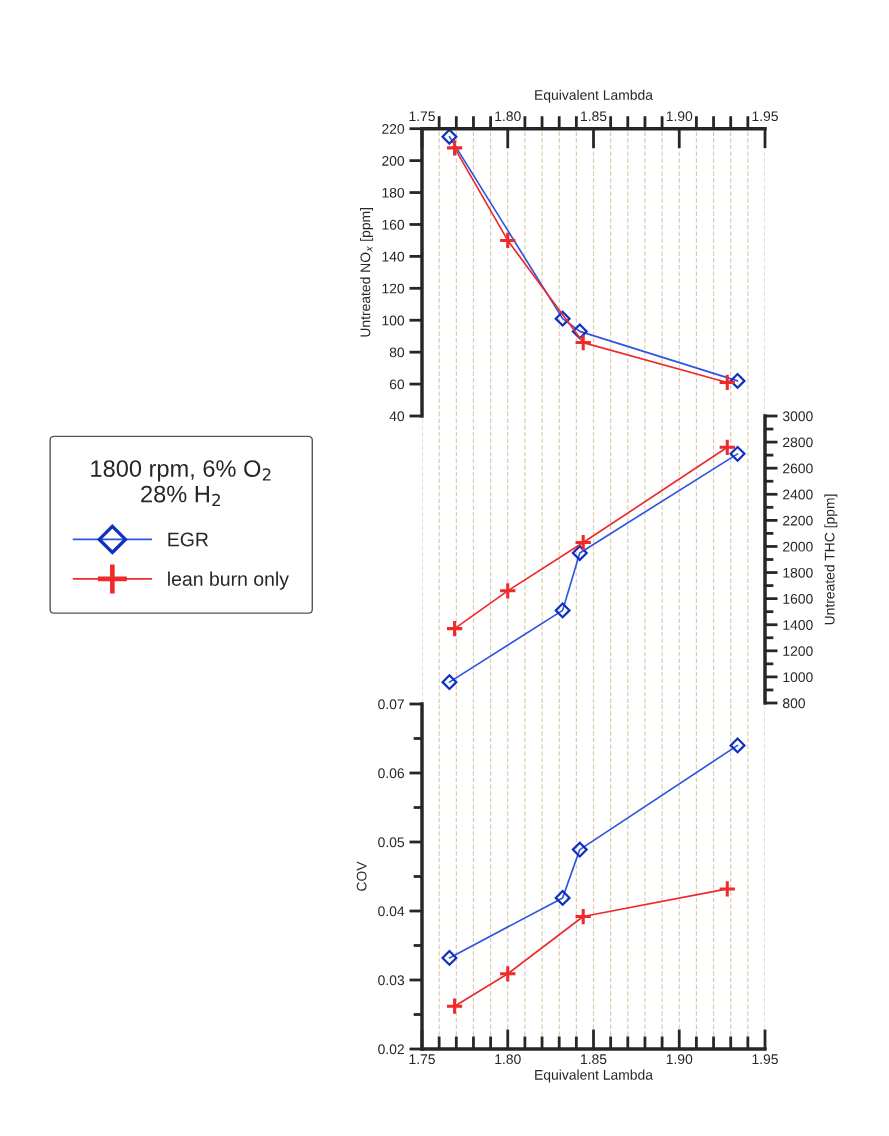 This screenshot has width=889, height=1136. What do you see at coordinates (391, 1049) in the screenshot?
I see `y-tick-label: 0.02` at bounding box center [391, 1049].